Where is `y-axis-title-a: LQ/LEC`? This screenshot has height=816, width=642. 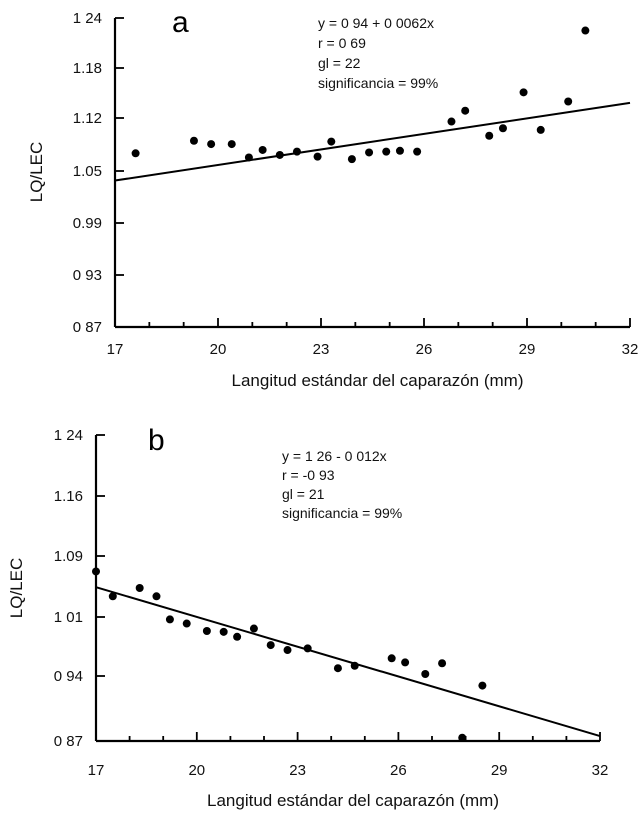
y-axis-title-a: LQ/LEC is located at coordinates (36, 172).